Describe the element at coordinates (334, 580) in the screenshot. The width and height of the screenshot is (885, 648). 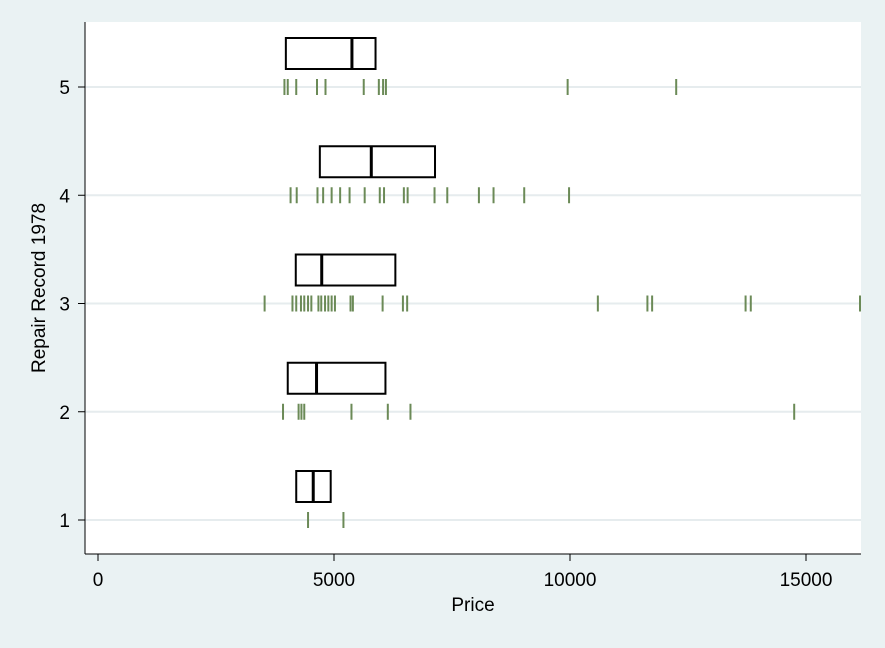
I see `x-tick-label: 5000` at that location.